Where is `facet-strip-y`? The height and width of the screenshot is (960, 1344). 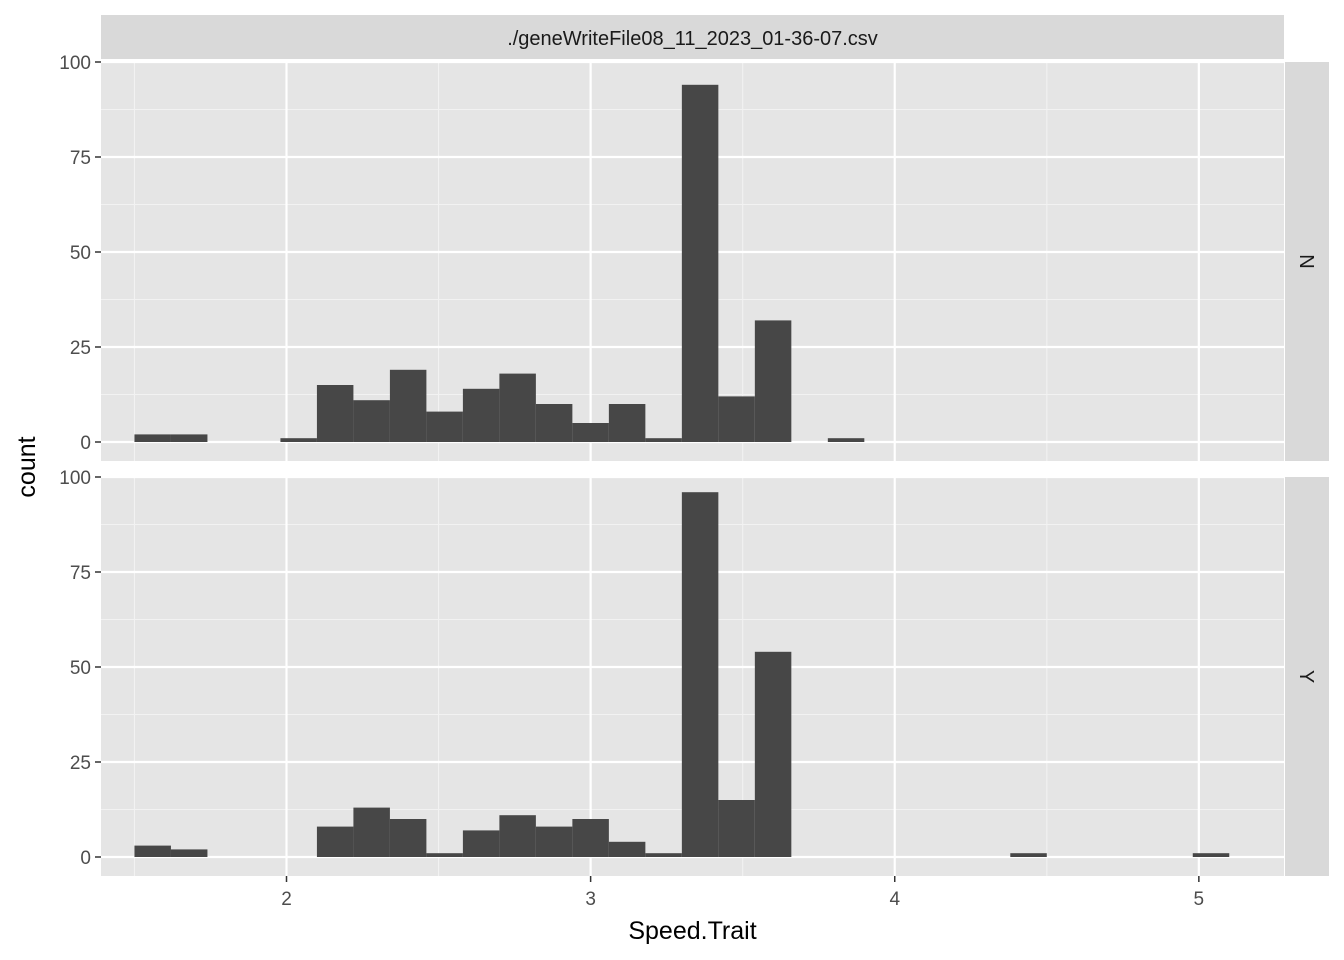
facet-strip-y is located at coordinates (1307, 676).